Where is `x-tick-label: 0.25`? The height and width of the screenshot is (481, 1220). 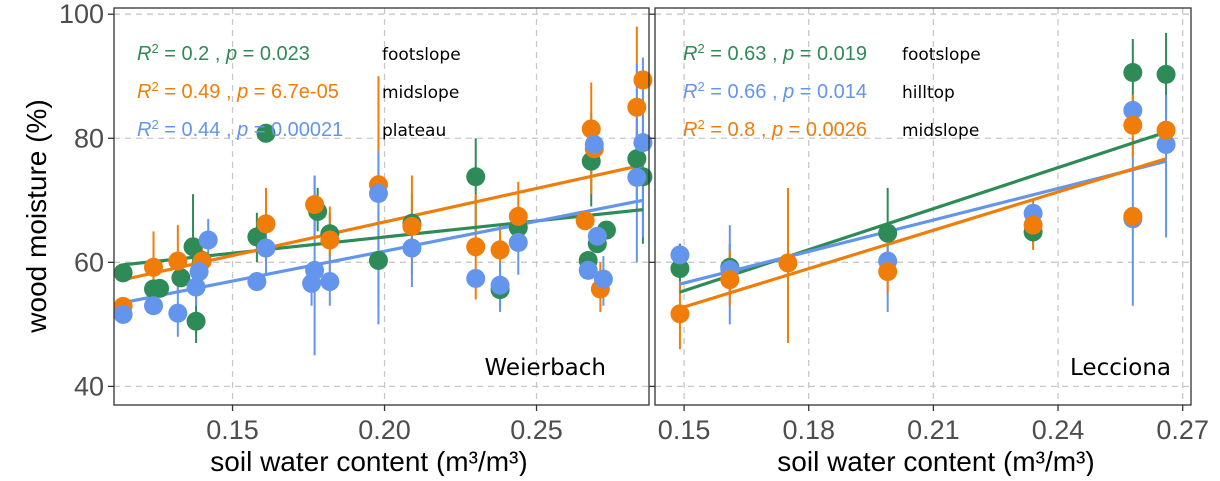
x-tick-label: 0.25 is located at coordinates (536, 430).